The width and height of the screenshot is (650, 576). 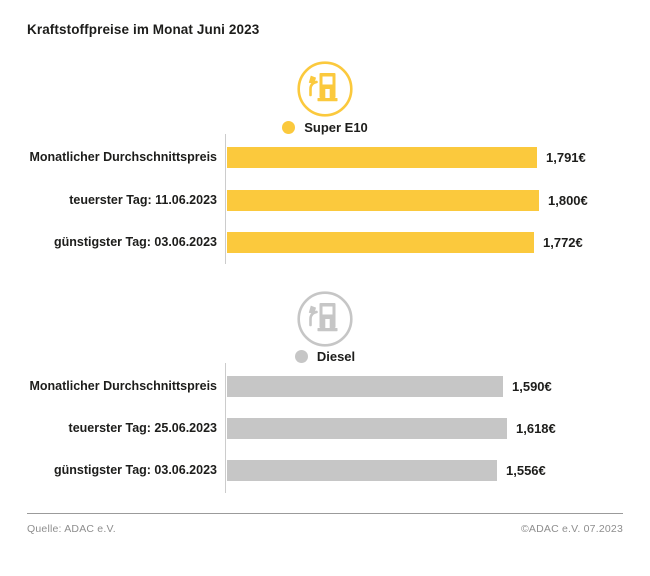 I want to click on chart-title: Kraftstoffpreise im Monat Juni 2023, so click(x=143, y=29).